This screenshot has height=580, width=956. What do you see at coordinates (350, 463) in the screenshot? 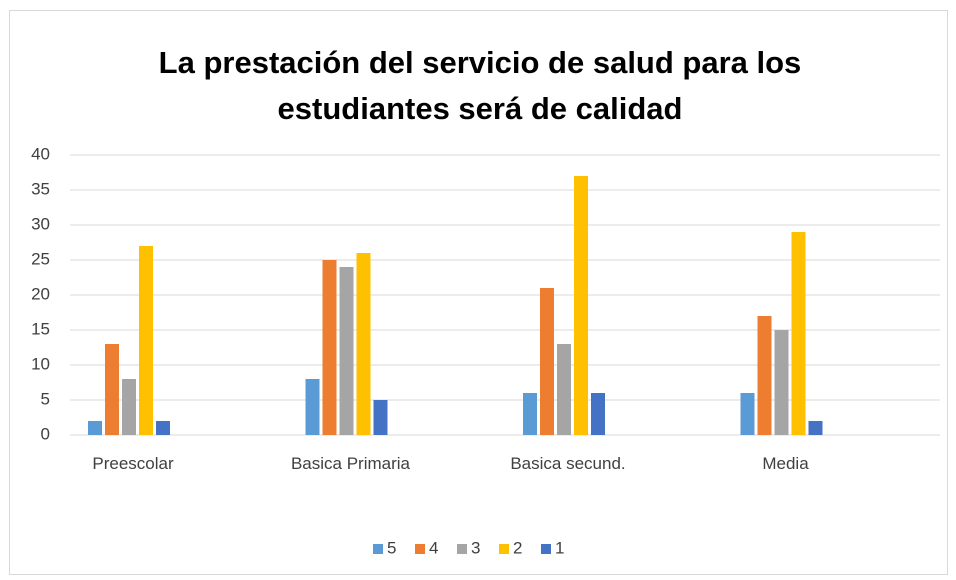
I see `x-tick-label: Basica Primaria` at bounding box center [350, 463].